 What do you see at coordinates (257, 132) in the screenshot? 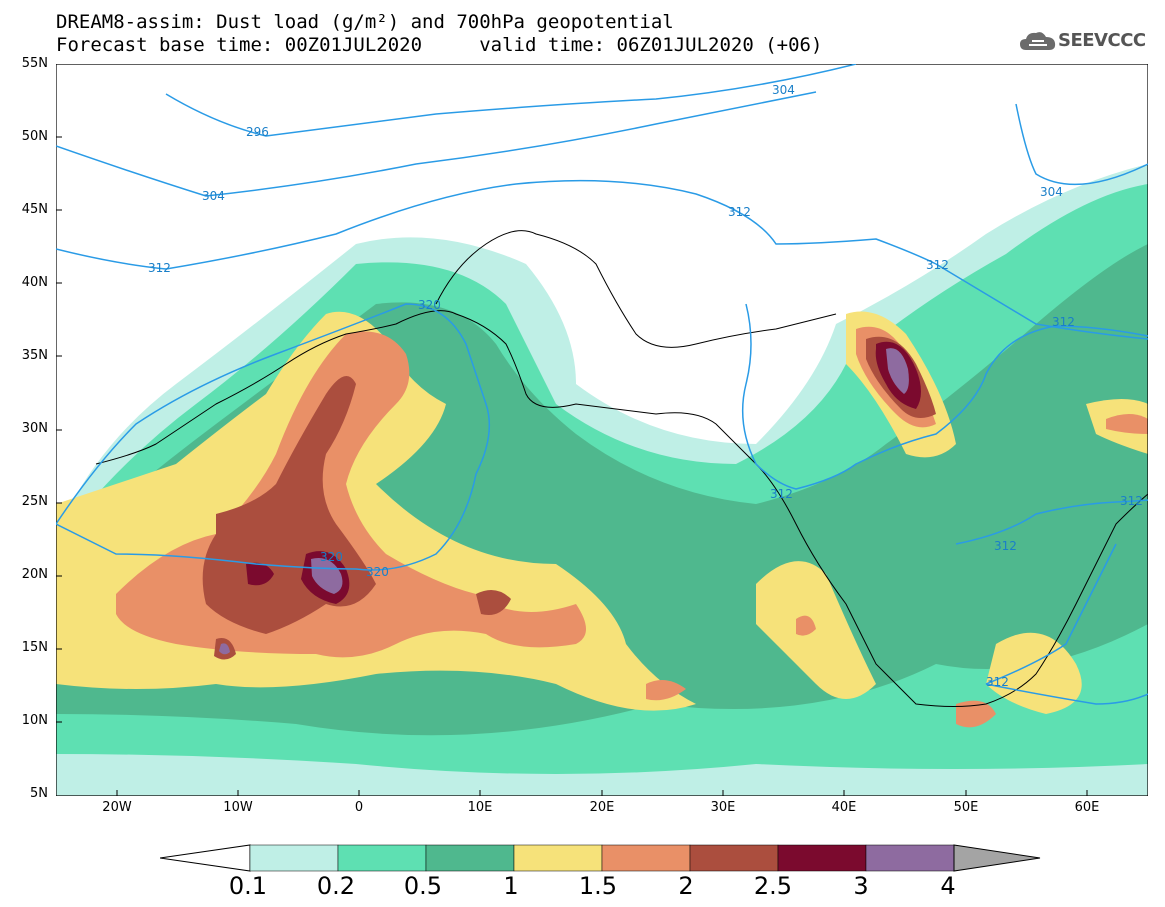
I see `contour-label: 296` at bounding box center [257, 132].